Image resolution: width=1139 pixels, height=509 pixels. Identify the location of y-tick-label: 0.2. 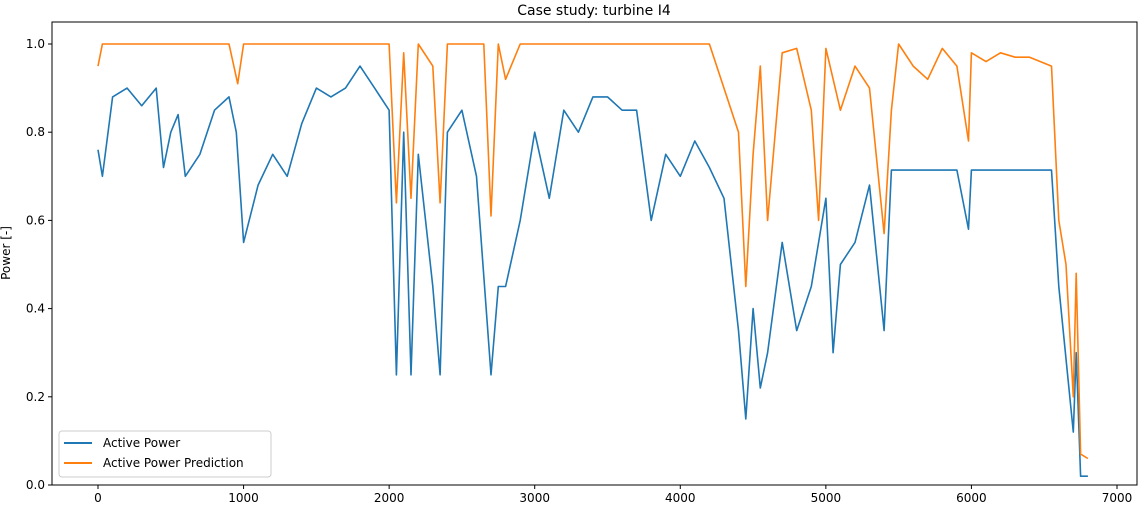
(35, 397).